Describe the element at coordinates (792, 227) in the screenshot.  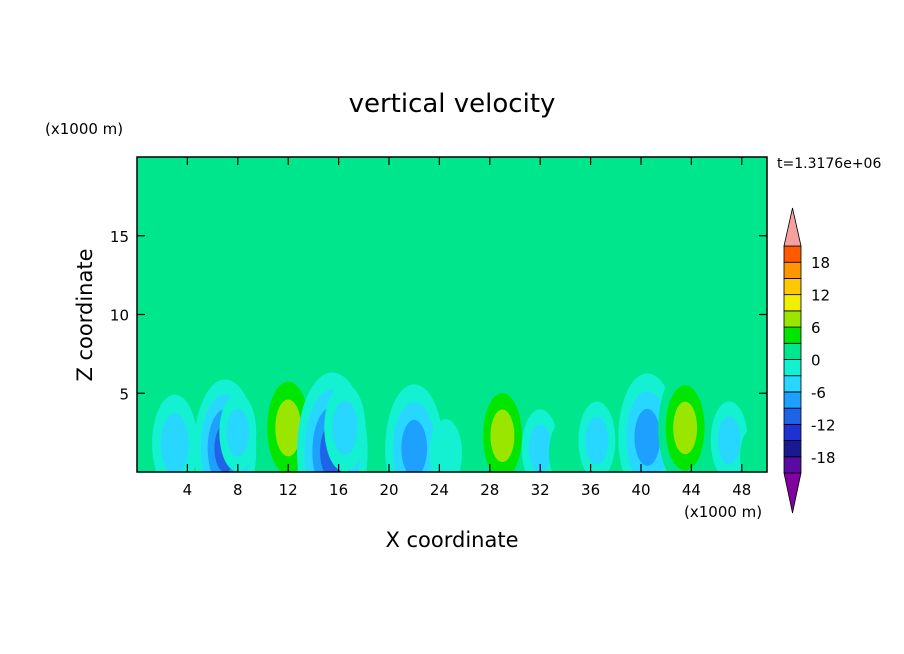
I see `colorbar-high-extension` at that location.